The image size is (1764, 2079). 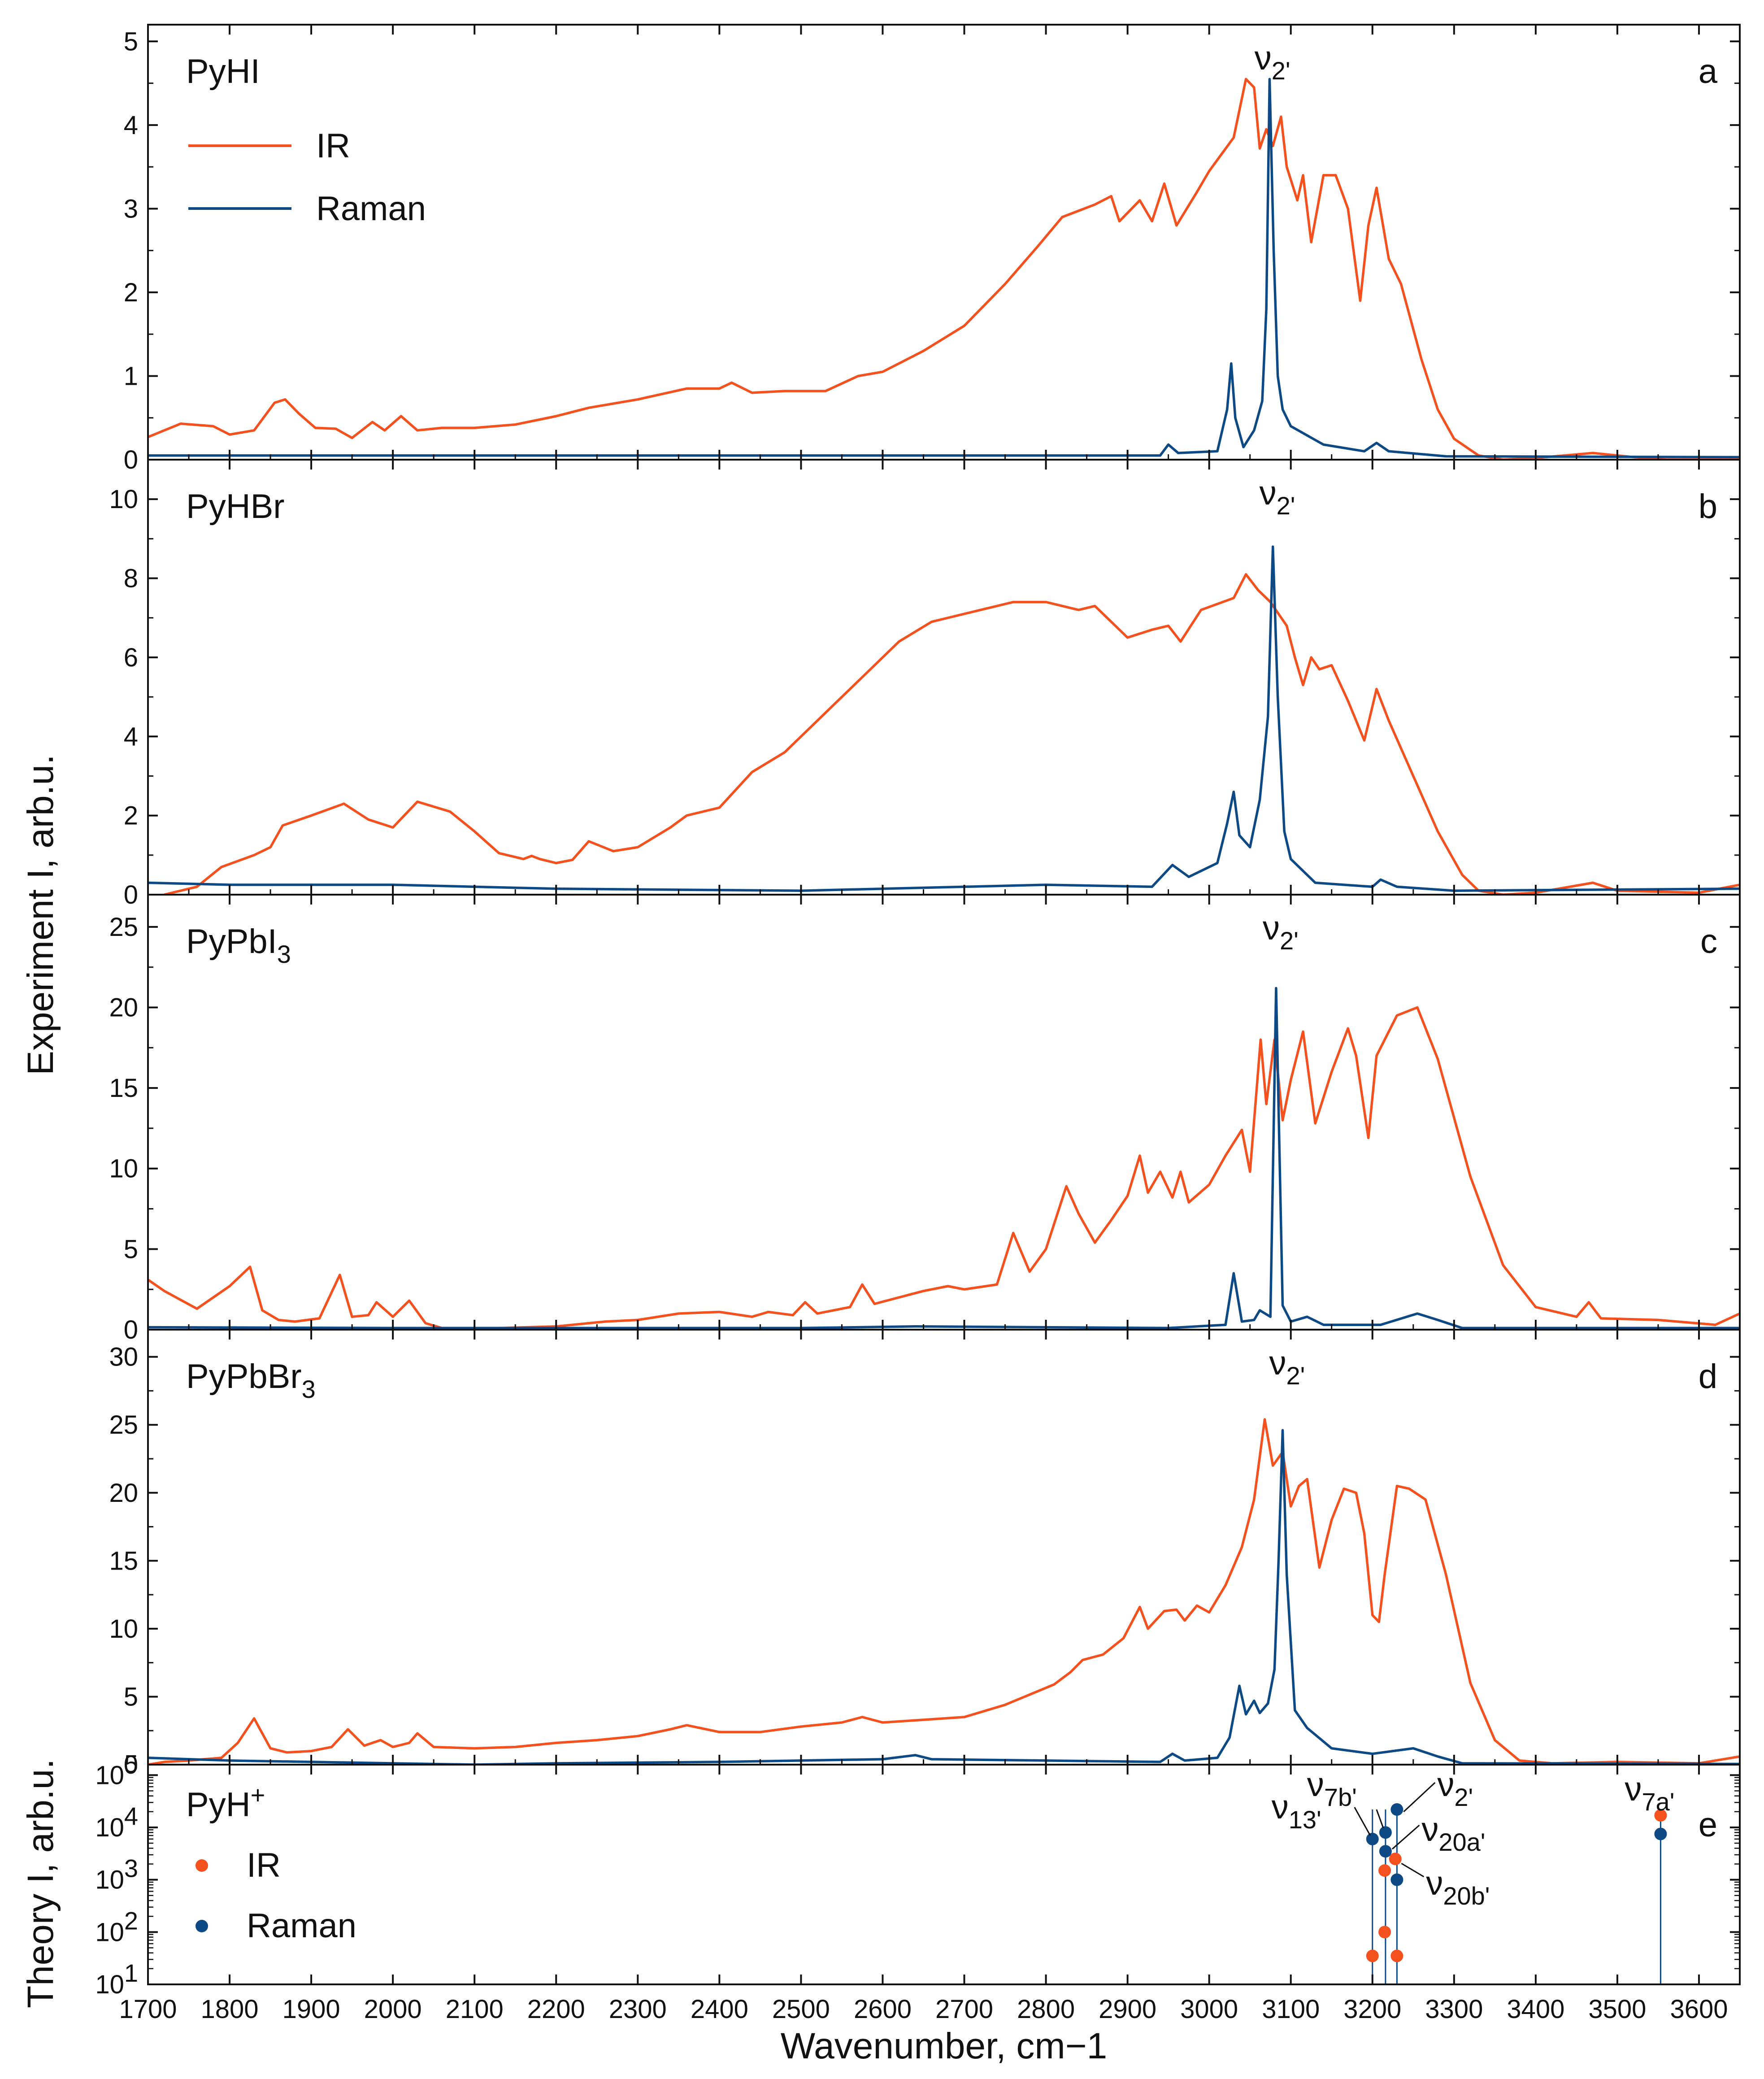 I want to click on x-tick-label: 2500, so click(x=801, y=2009).